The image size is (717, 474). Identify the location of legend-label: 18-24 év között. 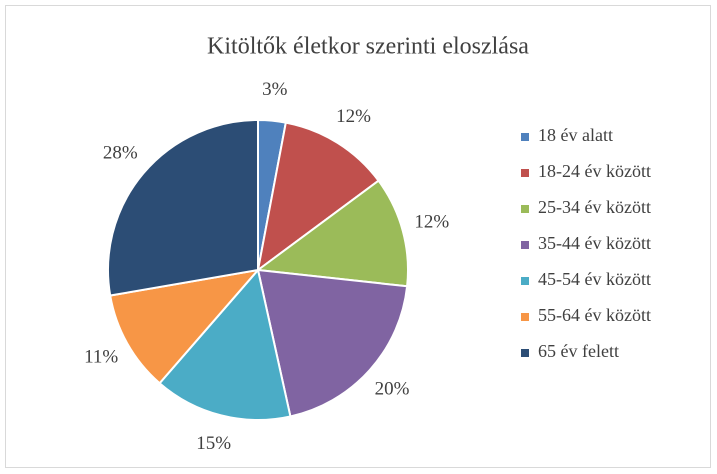
(594, 171).